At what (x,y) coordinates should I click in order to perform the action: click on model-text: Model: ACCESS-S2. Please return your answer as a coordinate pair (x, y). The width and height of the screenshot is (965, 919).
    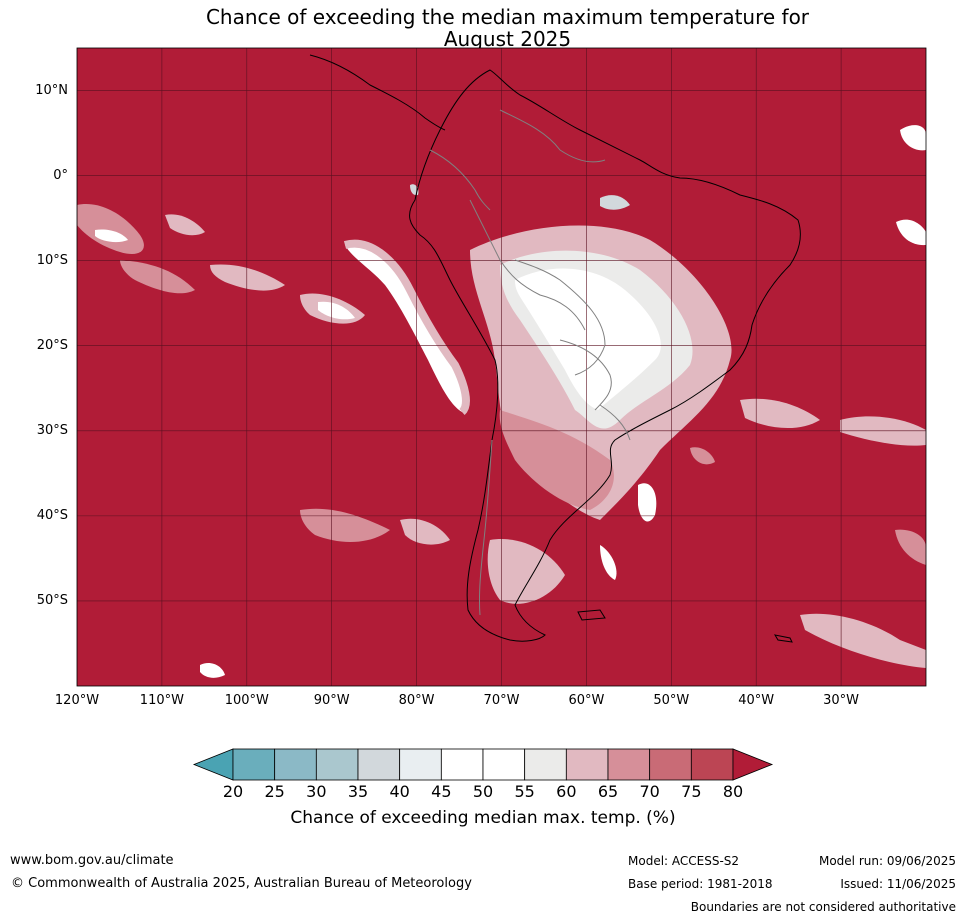
    Looking at the image, I should click on (684, 861).